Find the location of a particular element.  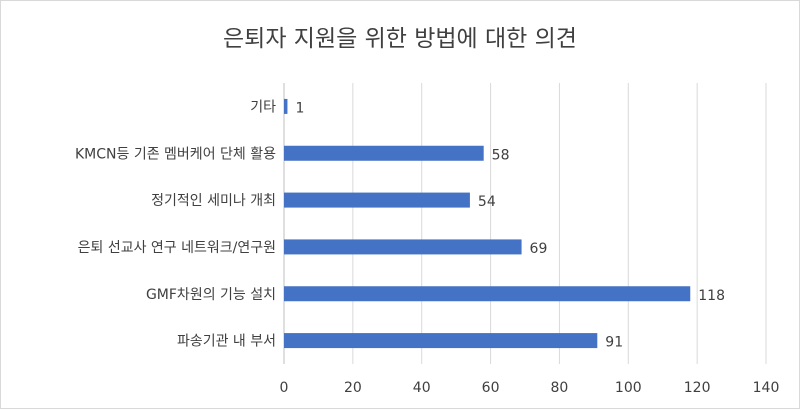

x-tick-label: 40 is located at coordinates (422, 388).